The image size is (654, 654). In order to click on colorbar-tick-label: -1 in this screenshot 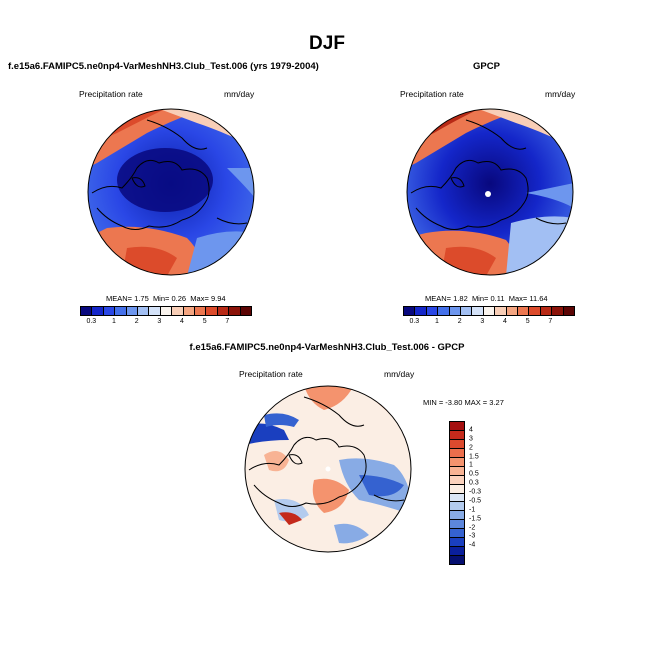, I will do `click(472, 510)`.